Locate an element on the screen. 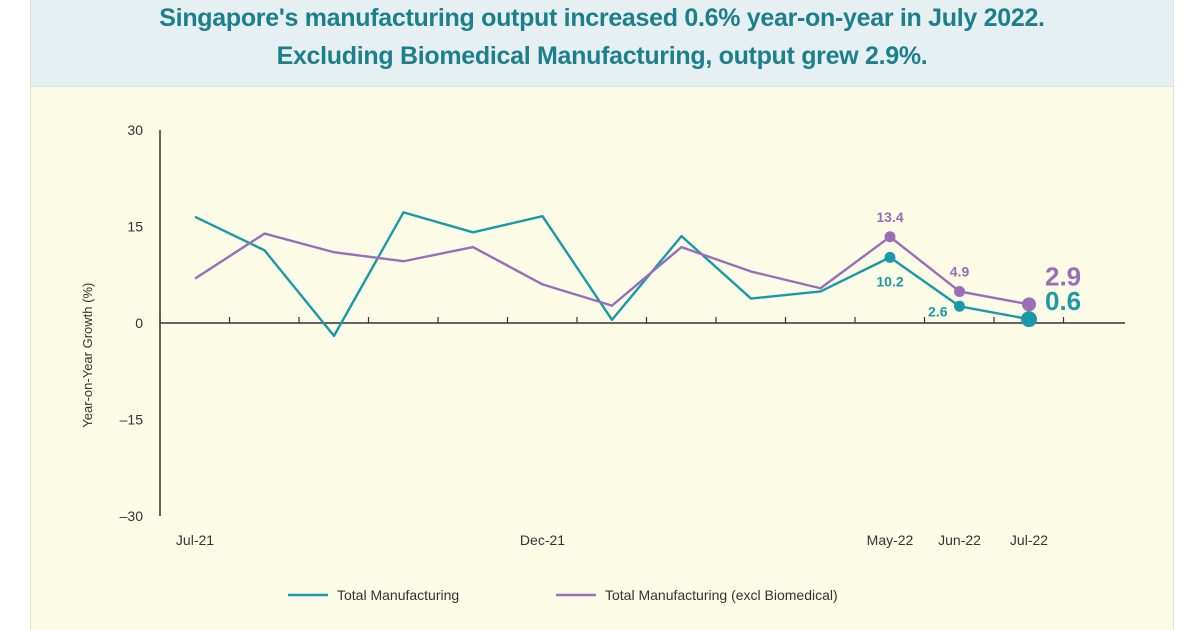 This screenshot has height=630, width=1200. legend-label: Total Manufacturing is located at coordinates (398, 595).